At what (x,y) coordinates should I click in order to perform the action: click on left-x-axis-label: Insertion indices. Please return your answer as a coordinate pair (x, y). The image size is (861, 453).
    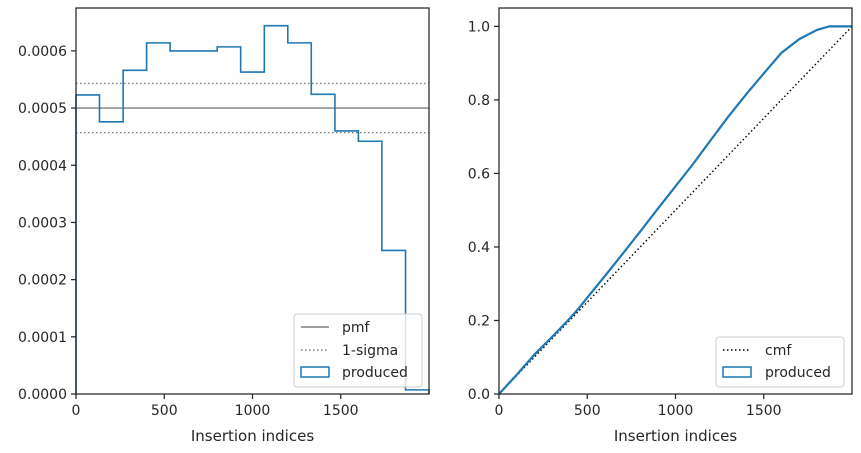
    Looking at the image, I should click on (252, 436).